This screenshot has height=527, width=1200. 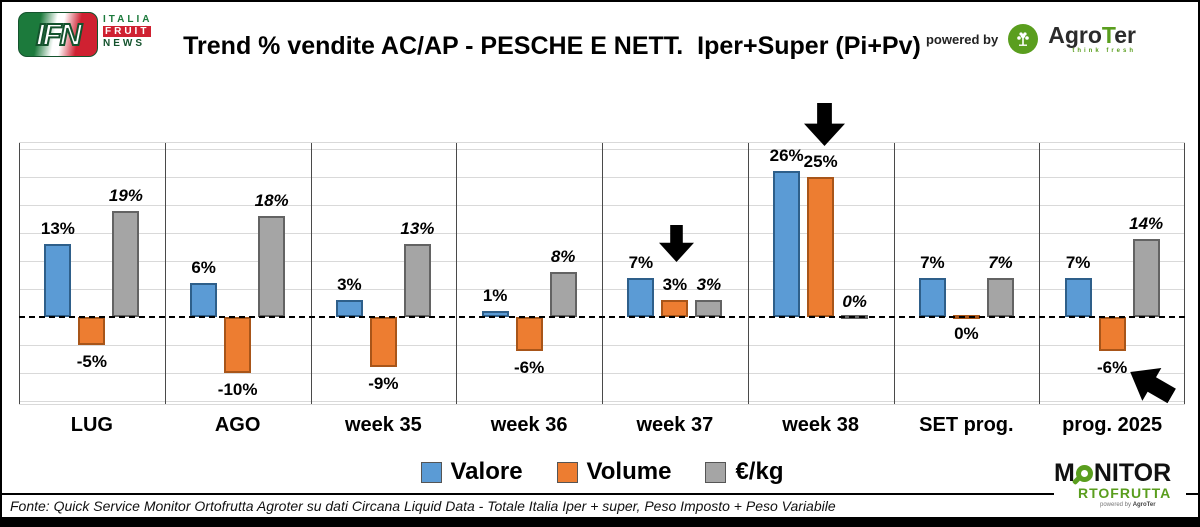 I want to click on bar-kg-lug, so click(x=126, y=263).